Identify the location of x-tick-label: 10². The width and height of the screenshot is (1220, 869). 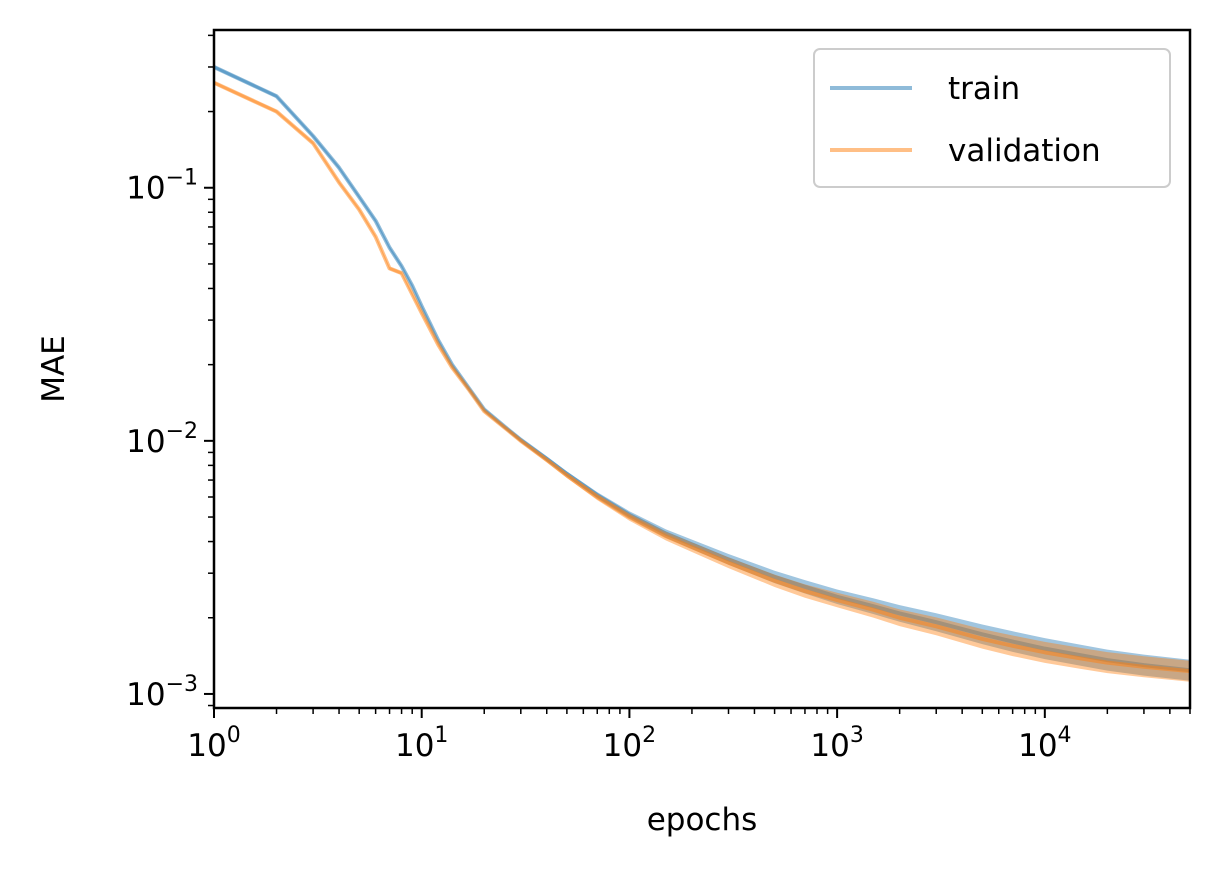
(629, 743).